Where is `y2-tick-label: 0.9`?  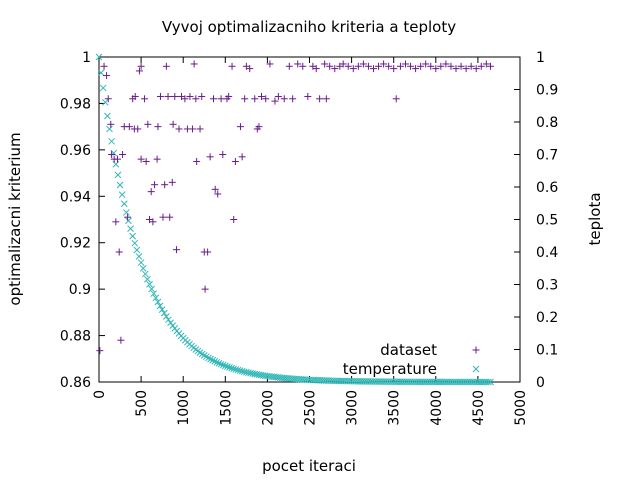 y2-tick-label: 0.9 is located at coordinates (547, 91).